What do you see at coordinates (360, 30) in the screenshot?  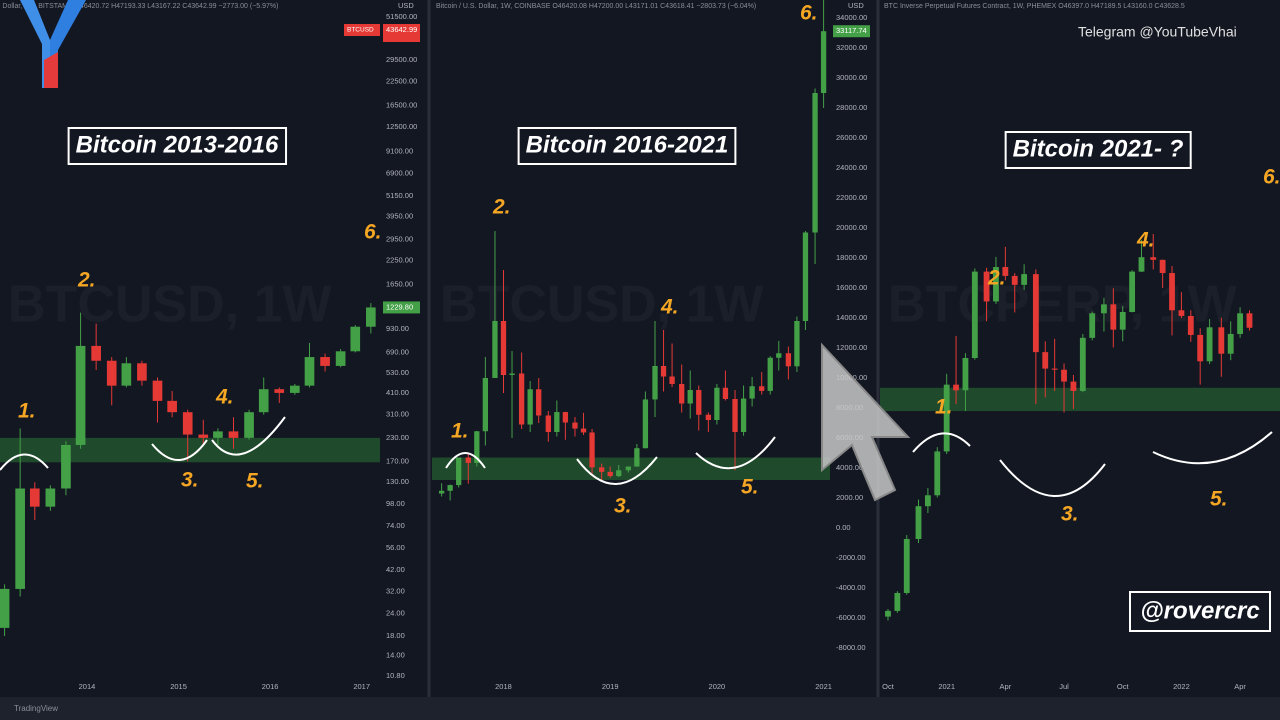 I see `symbol-tag: BTCUSD` at bounding box center [360, 30].